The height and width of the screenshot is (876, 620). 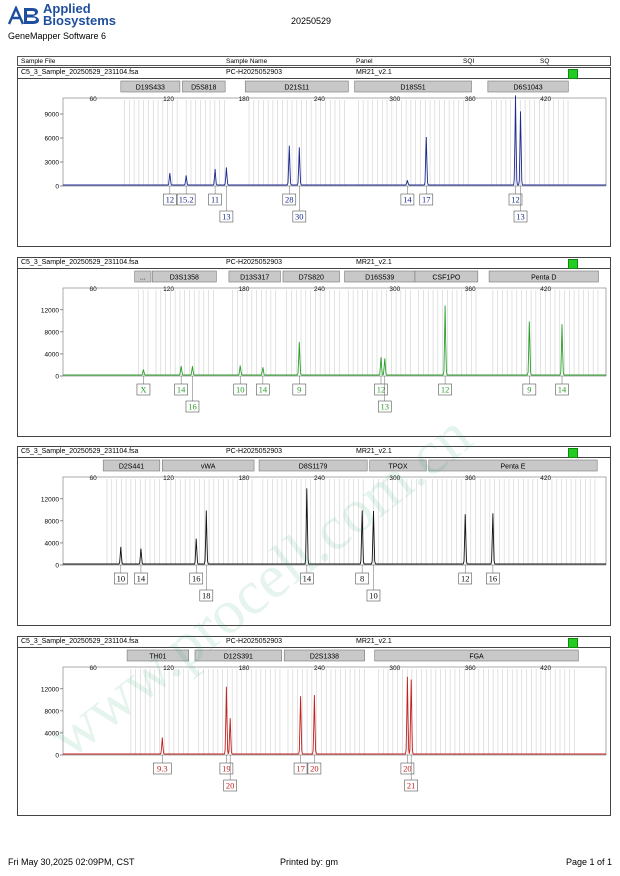 I want to click on marker-bin-d19s433: D19S433, so click(x=150, y=86).